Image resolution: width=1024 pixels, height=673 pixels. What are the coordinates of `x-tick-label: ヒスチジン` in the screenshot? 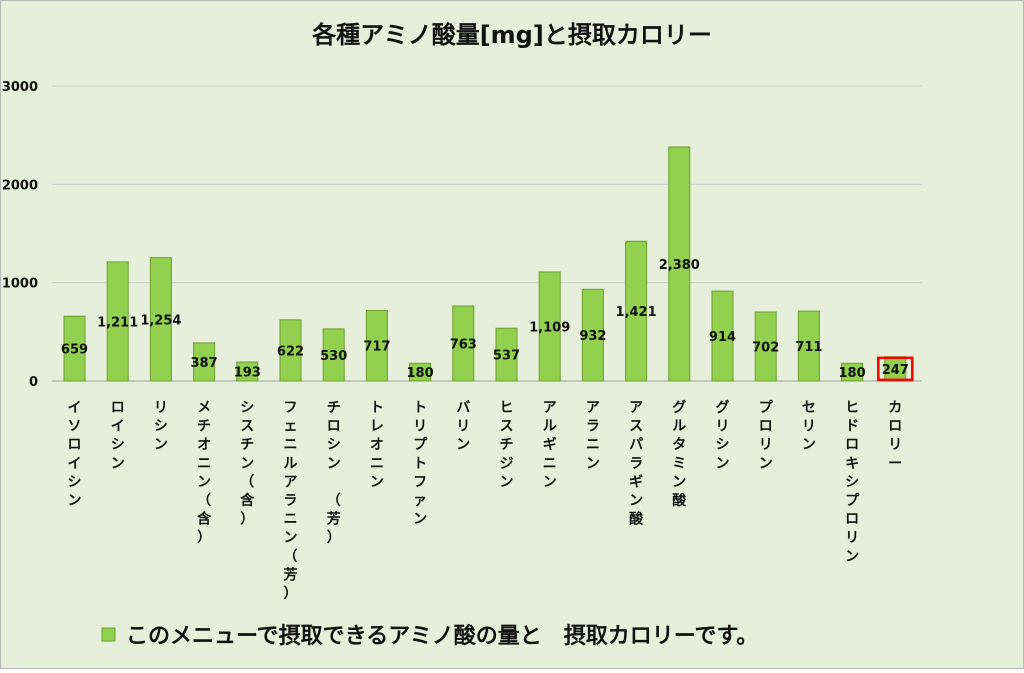 It's located at (507, 445).